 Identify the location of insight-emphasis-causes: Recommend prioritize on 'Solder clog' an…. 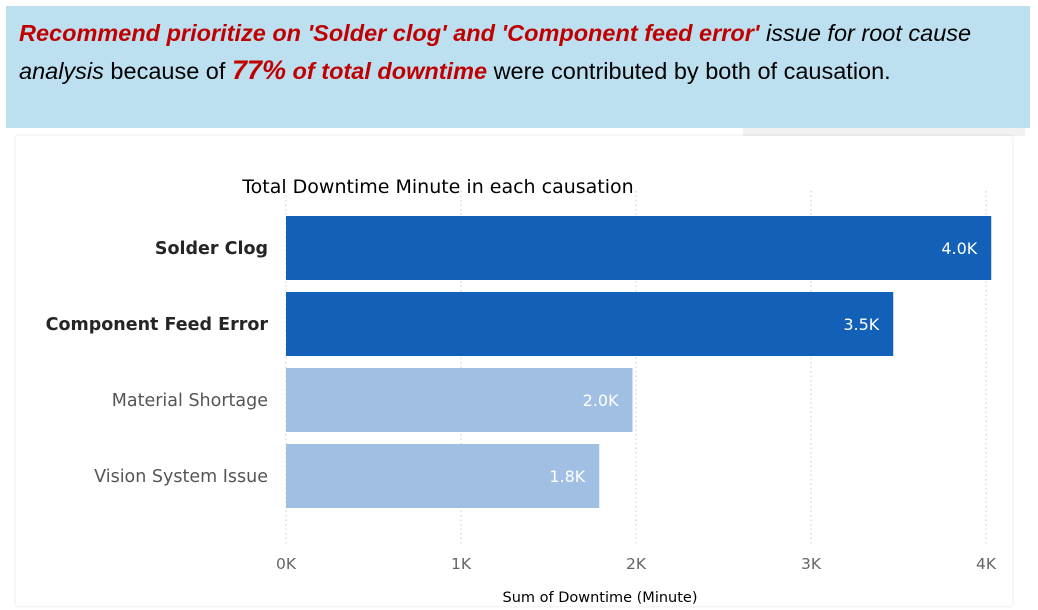
(389, 33).